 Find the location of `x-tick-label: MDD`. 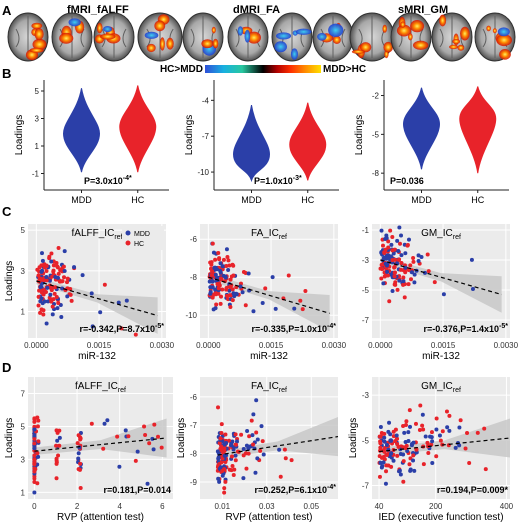

x-tick-label: MDD is located at coordinates (251, 200).